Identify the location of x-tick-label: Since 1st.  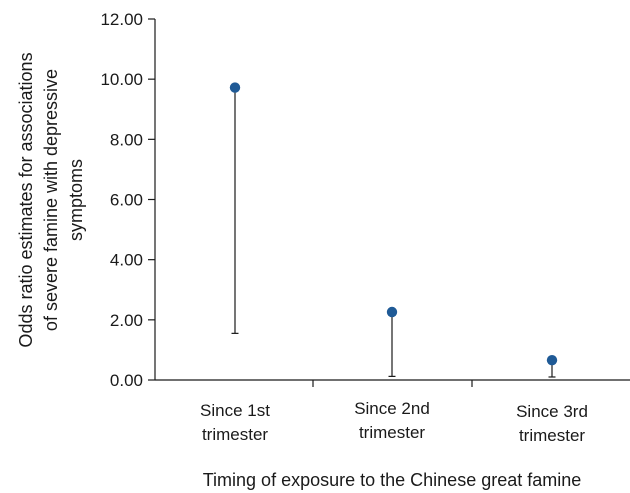
(235, 410).